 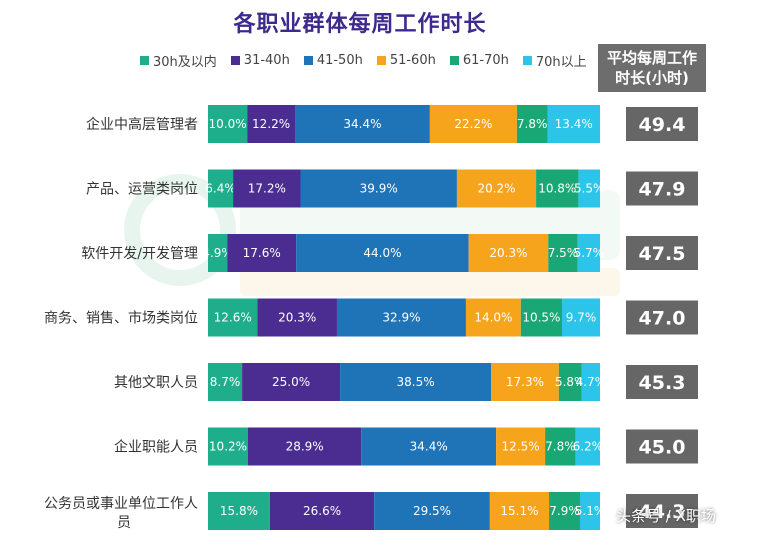 I want to click on average-hours-value: 45.0, so click(x=662, y=448).